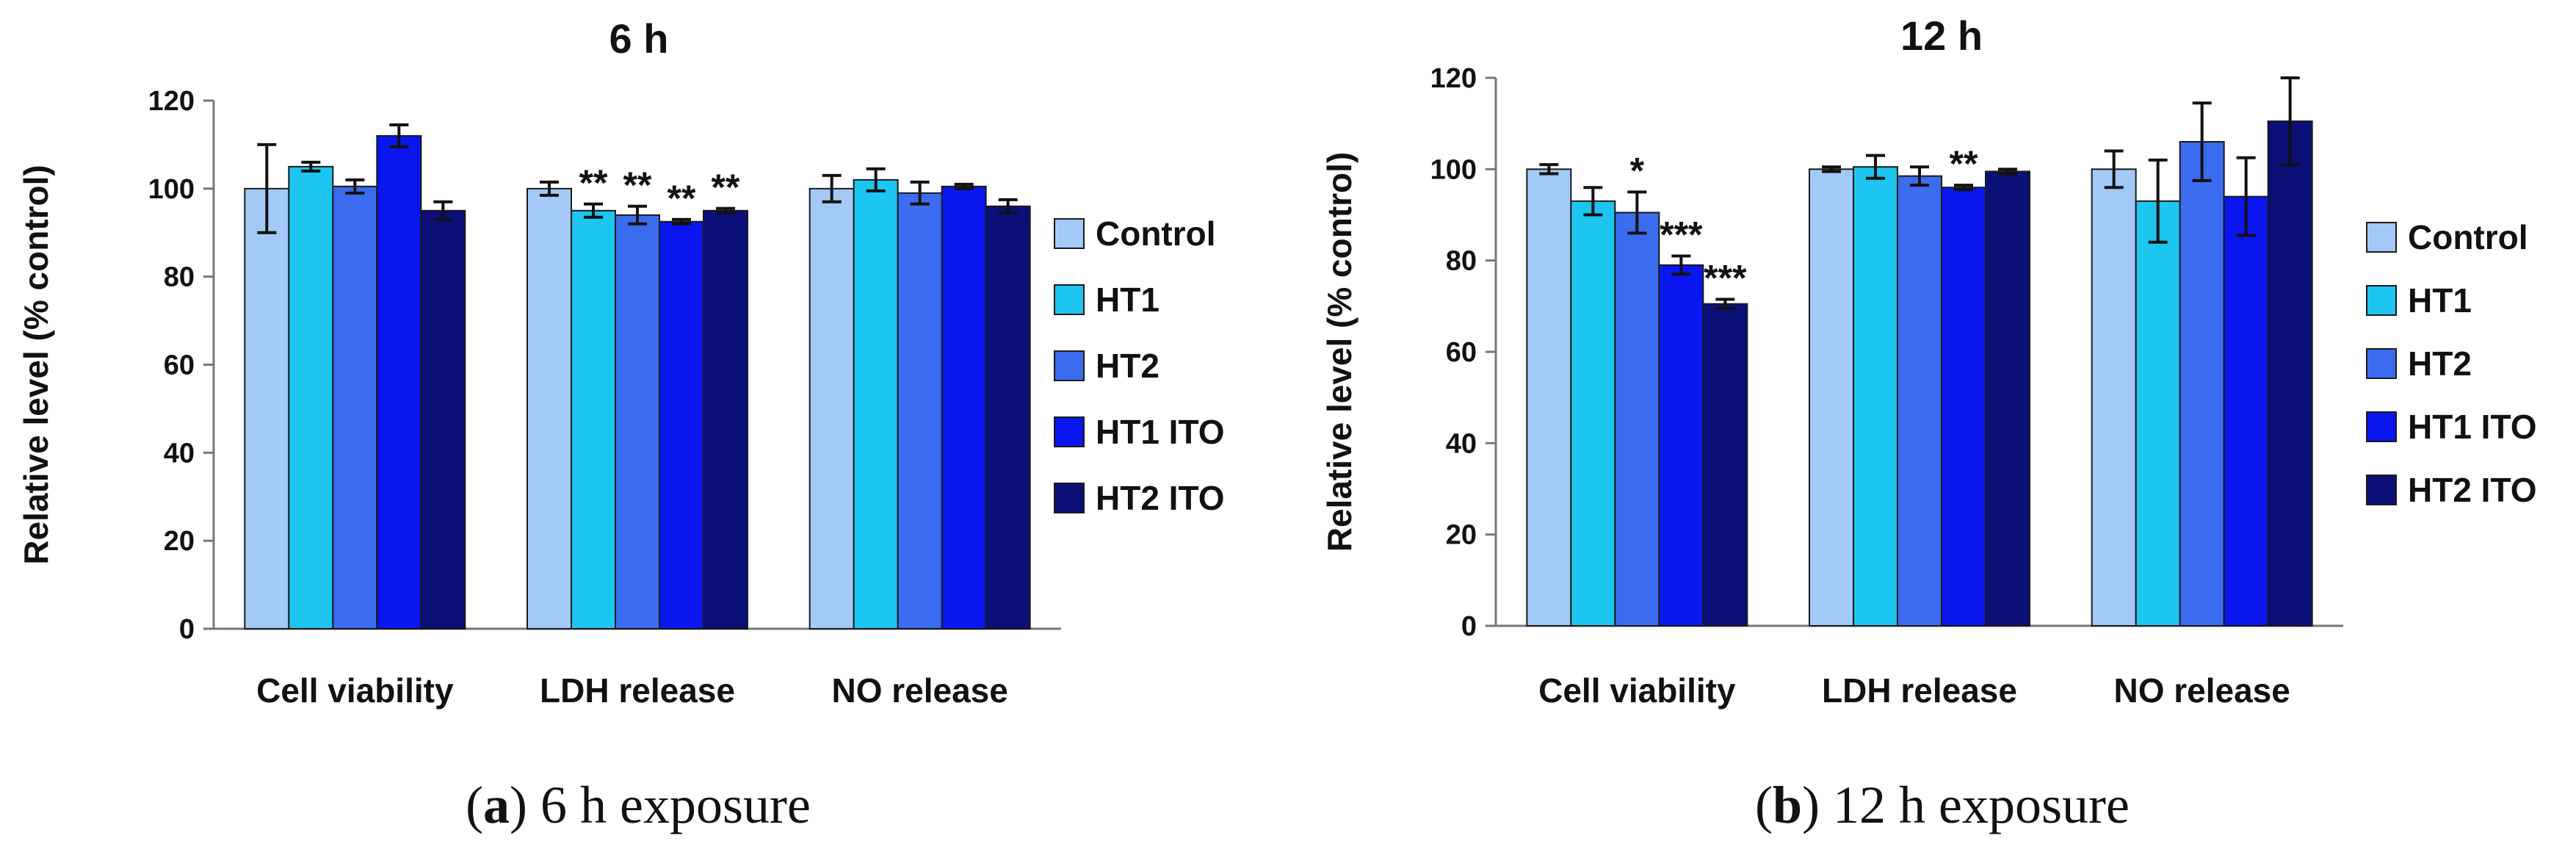  I want to click on bar-group-cell-viability, so click(355, 377).